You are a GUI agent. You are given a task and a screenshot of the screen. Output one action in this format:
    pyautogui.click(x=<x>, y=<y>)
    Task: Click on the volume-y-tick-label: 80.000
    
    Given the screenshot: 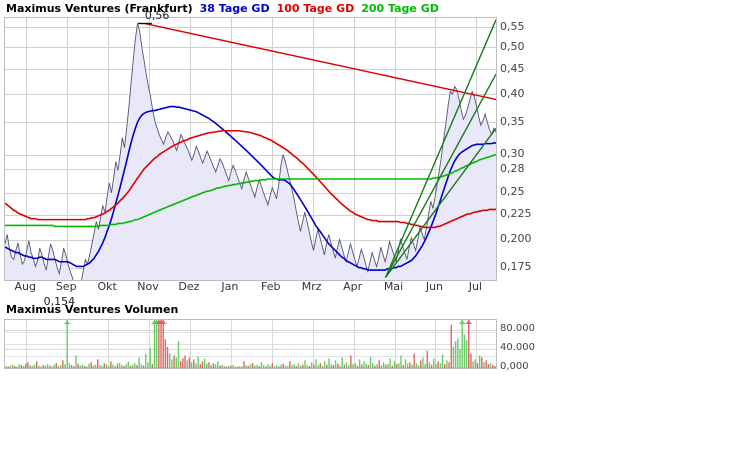 What is the action you would take?
    pyautogui.click(x=517, y=328)
    